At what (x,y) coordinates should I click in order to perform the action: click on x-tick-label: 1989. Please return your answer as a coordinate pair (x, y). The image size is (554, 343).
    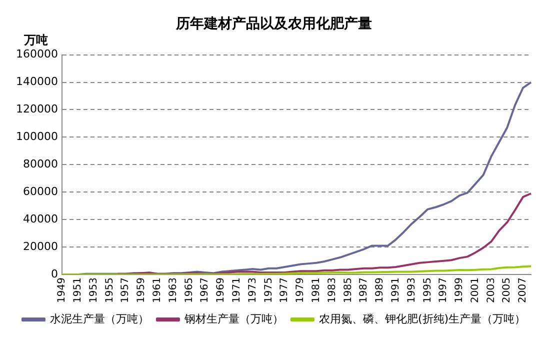
    Looking at the image, I should click on (380, 291).